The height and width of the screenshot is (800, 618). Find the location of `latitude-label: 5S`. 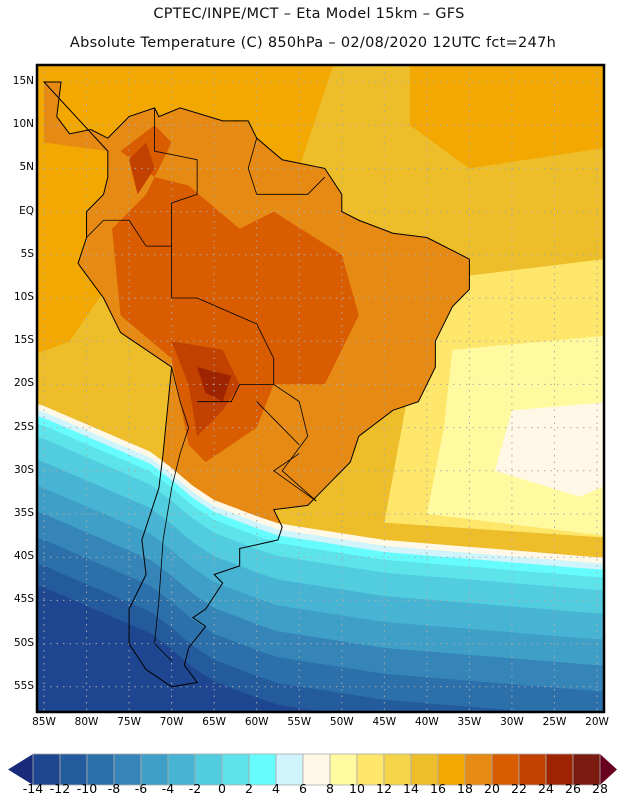

latitude-label: 5S is located at coordinates (27, 253).